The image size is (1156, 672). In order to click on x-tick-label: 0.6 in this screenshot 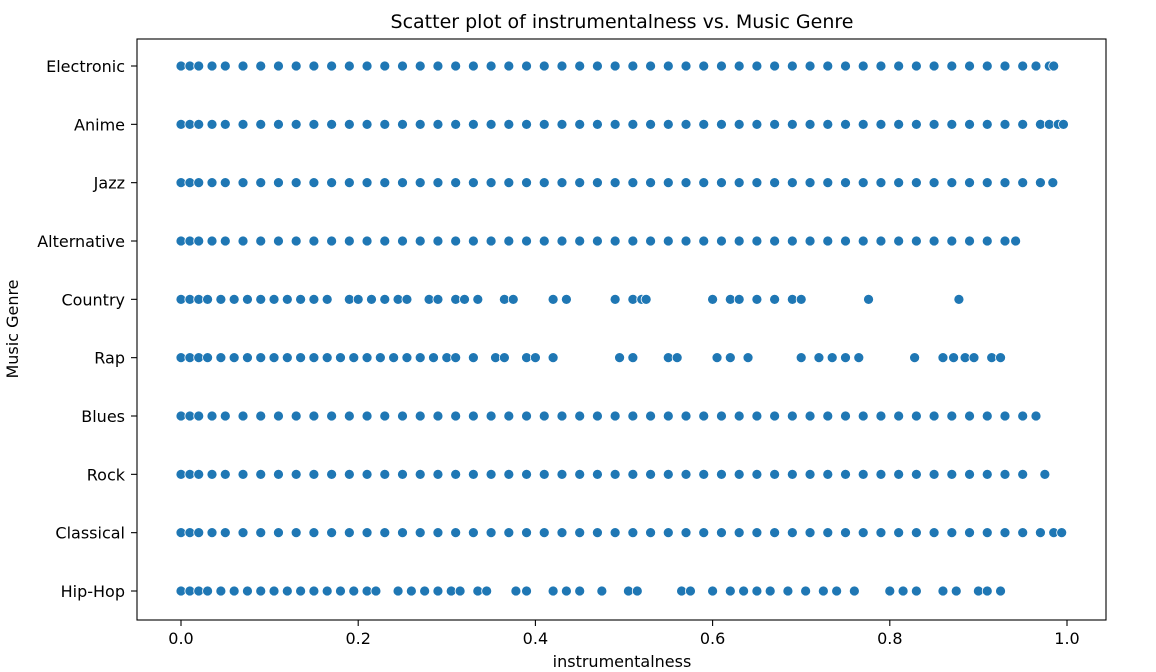, I will do `click(712, 638)`.